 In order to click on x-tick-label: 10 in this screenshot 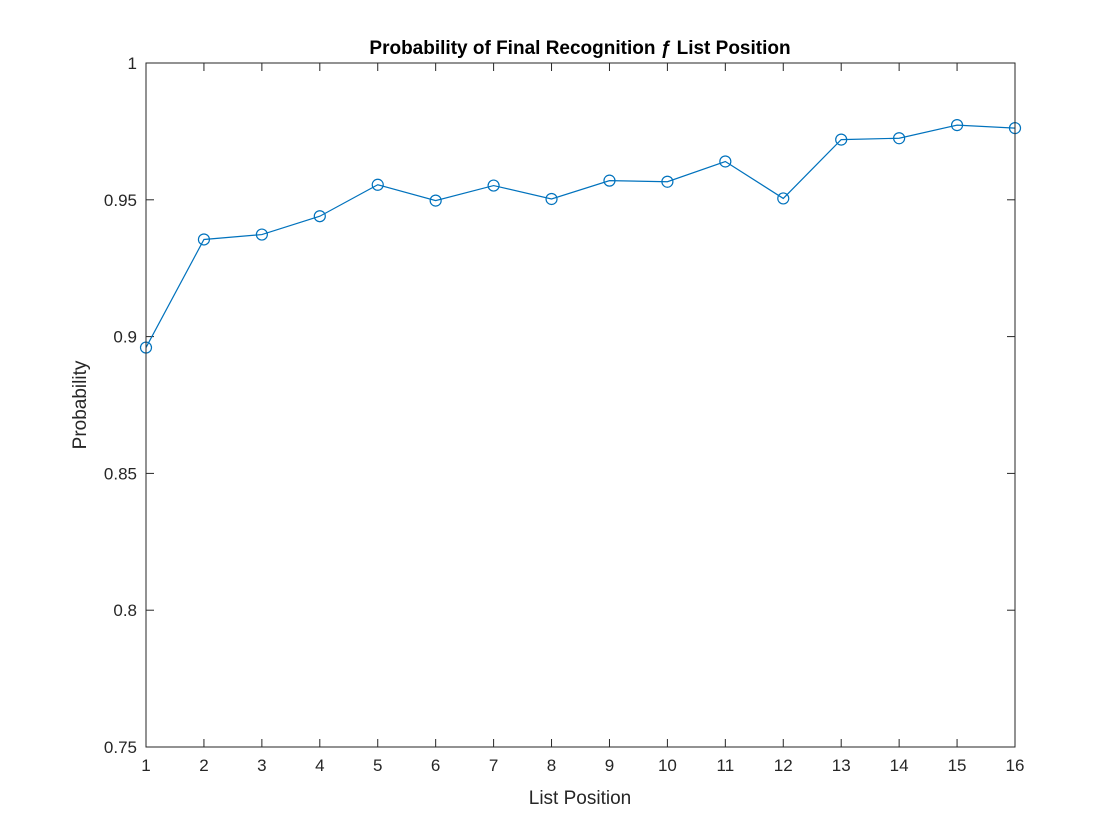, I will do `click(667, 765)`.